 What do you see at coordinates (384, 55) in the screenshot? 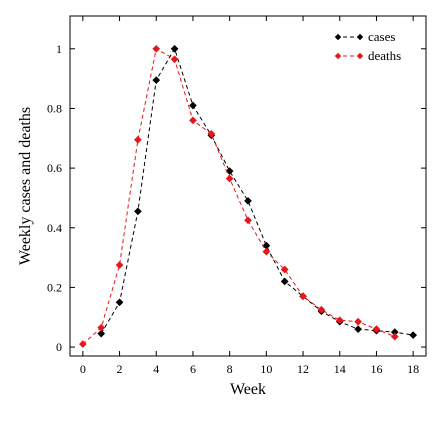
I see `legend-label-deaths: deaths` at bounding box center [384, 55].